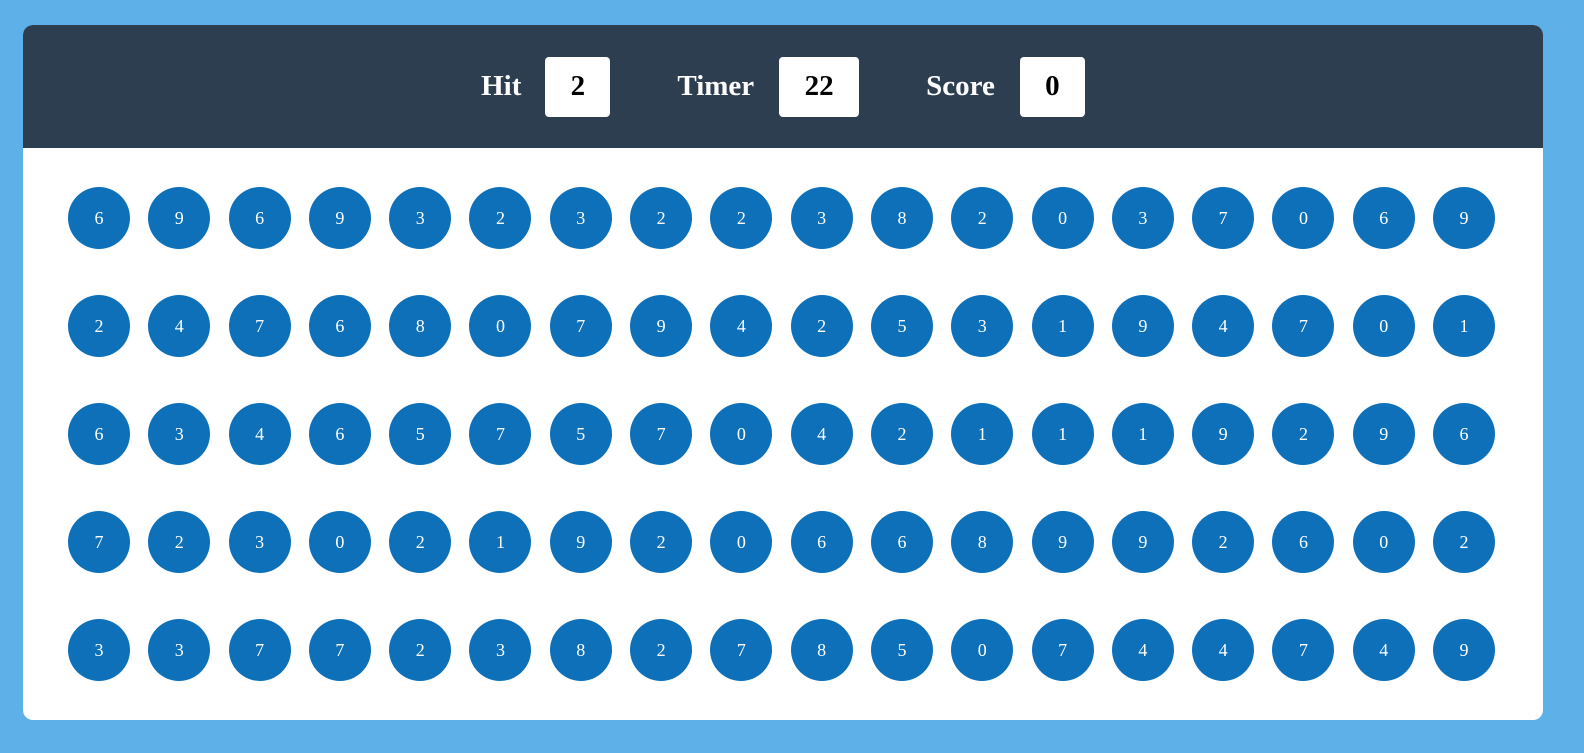 The height and width of the screenshot is (753, 1584). Describe the element at coordinates (578, 86) in the screenshot. I see `hit-value: 2` at that location.